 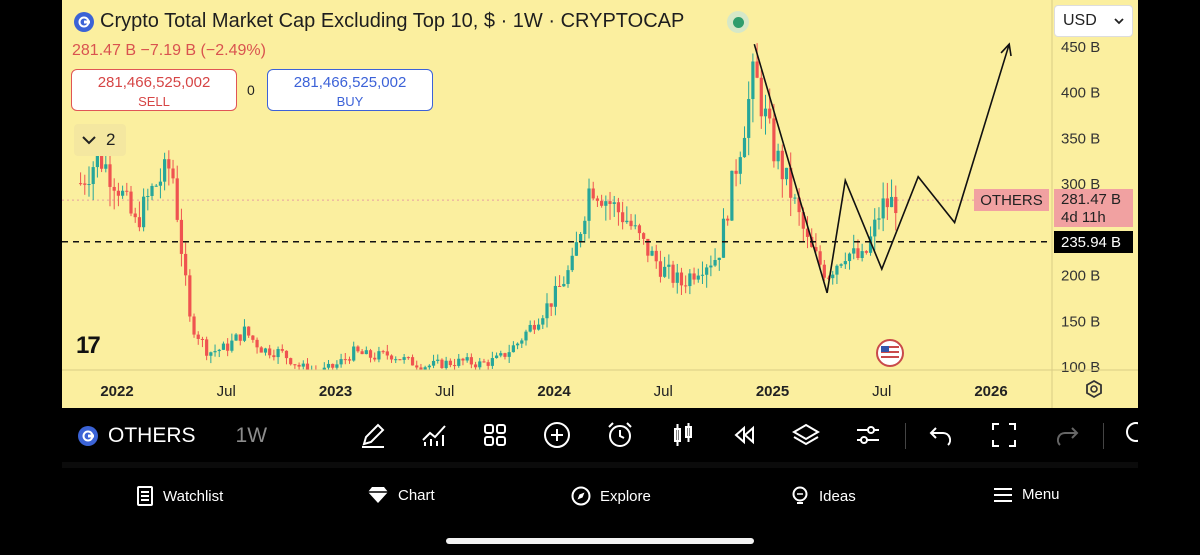 What do you see at coordinates (31, 277) in the screenshot?
I see `left-bezel` at bounding box center [31, 277].